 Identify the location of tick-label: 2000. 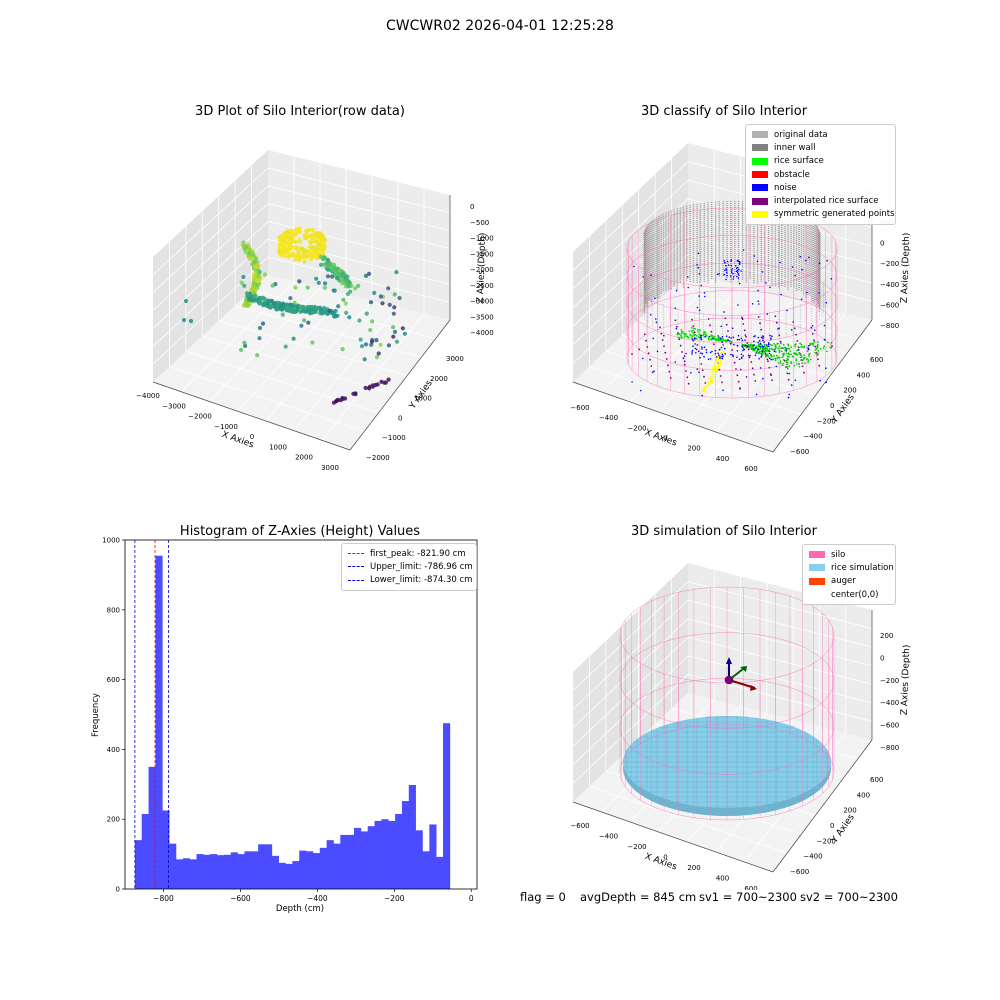
(304, 458).